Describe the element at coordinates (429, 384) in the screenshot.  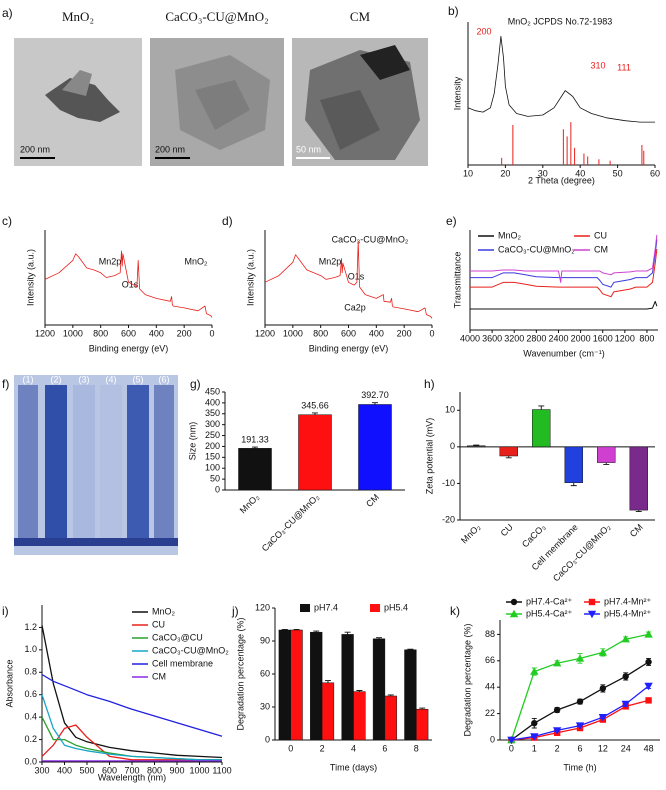
I see `panel-label: h)` at that location.